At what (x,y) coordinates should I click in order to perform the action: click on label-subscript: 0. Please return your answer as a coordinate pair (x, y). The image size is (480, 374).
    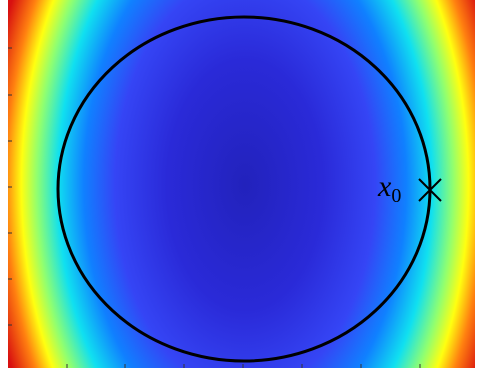
    Looking at the image, I should click on (396, 196).